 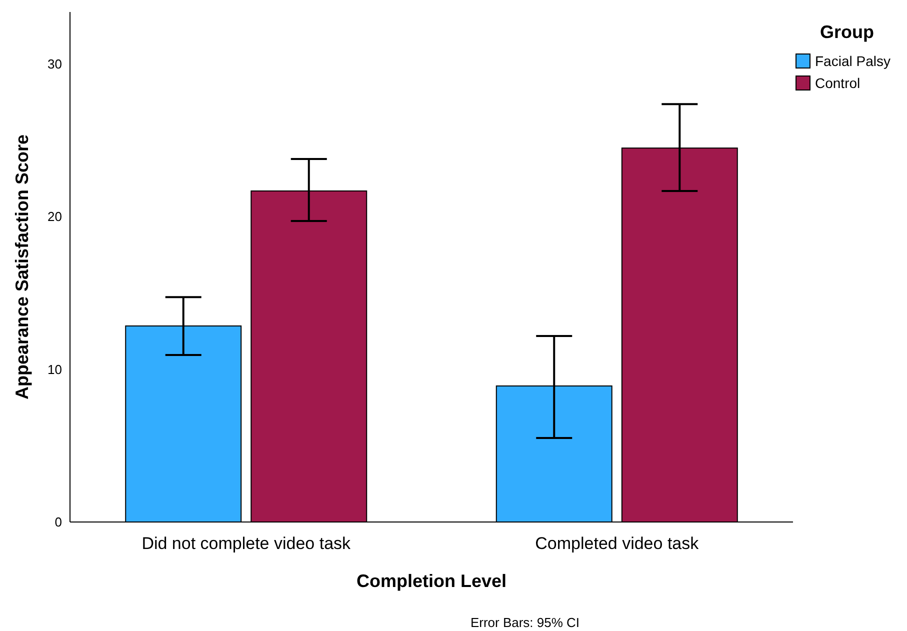 What do you see at coordinates (431, 581) in the screenshot?
I see `x-axis-title: Completion Level` at bounding box center [431, 581].